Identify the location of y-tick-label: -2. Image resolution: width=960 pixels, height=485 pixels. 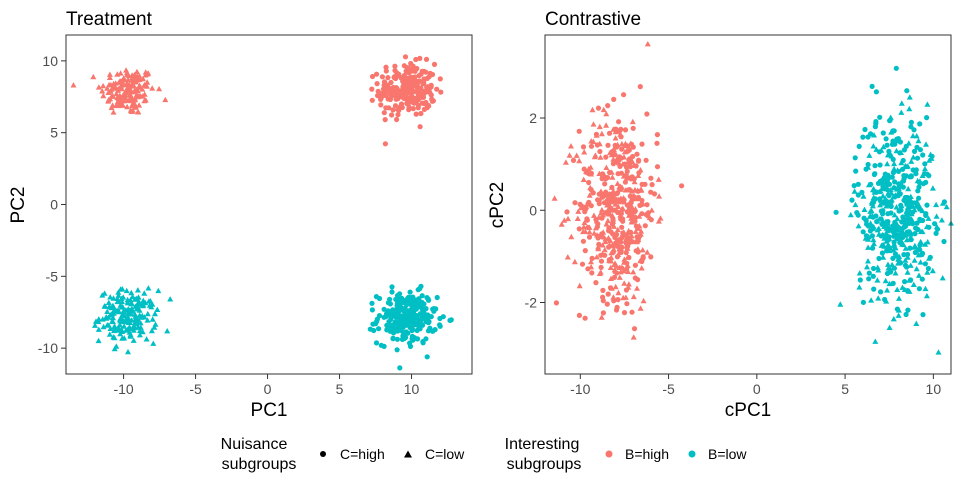
(531, 303).